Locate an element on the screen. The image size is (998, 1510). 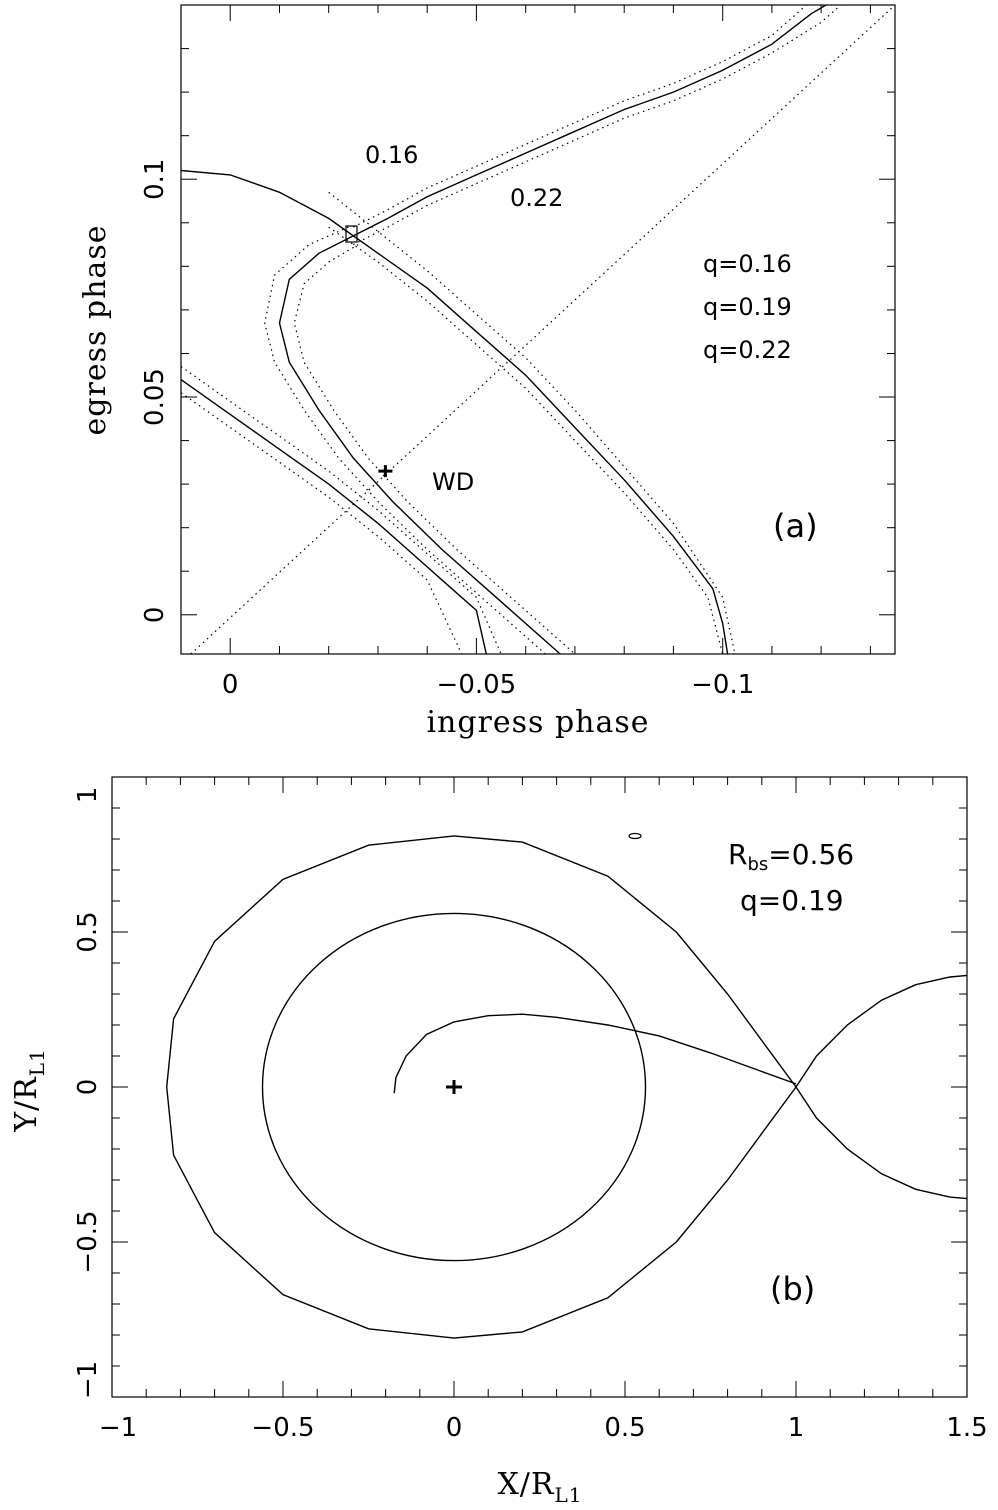
panel-b-y-axis-label: Y/RL1 is located at coordinates (29, 1090).